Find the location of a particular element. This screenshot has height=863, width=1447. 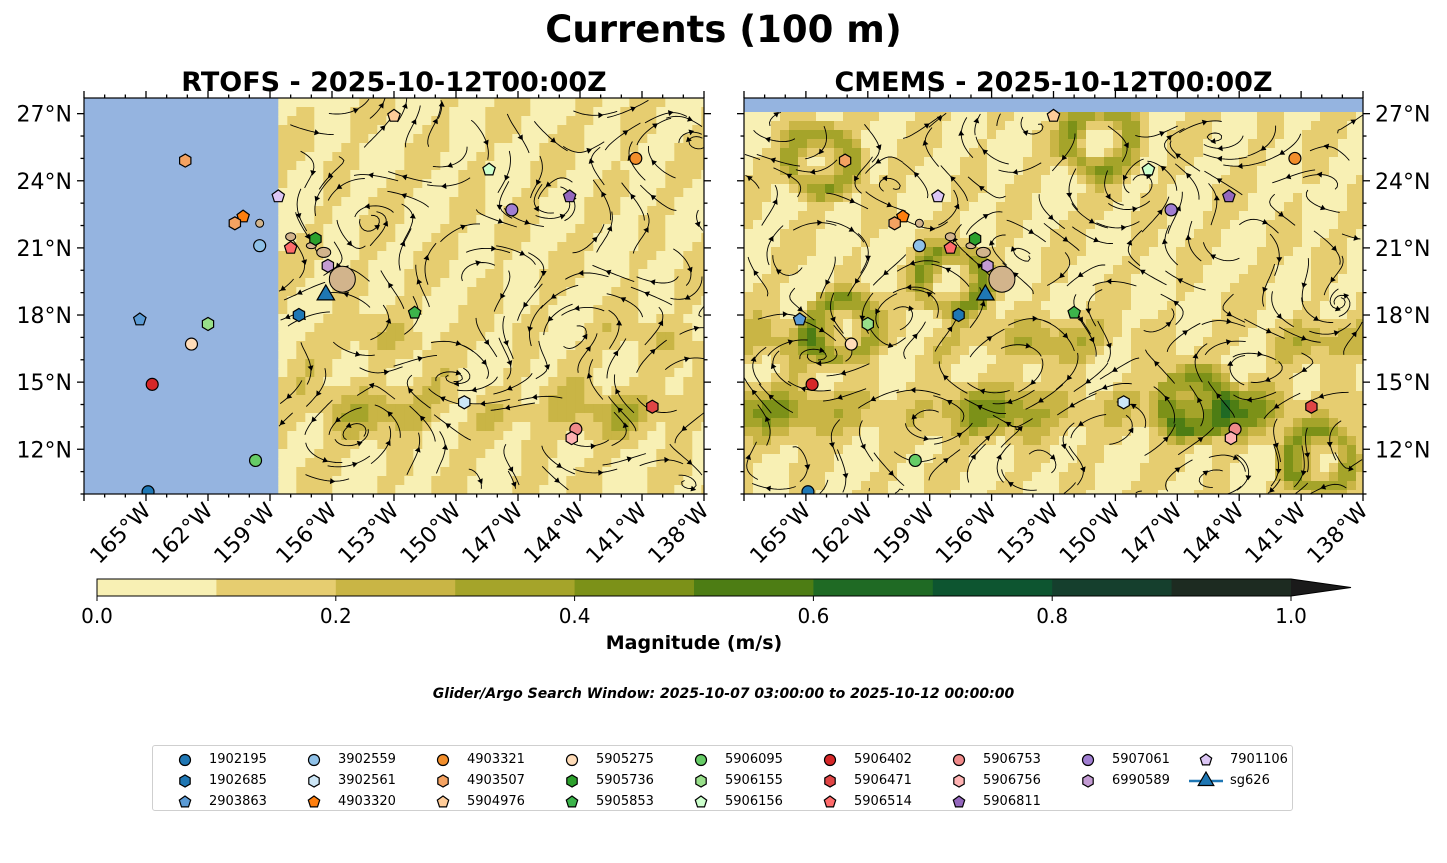

legend-label: 5906756 is located at coordinates (1012, 780).